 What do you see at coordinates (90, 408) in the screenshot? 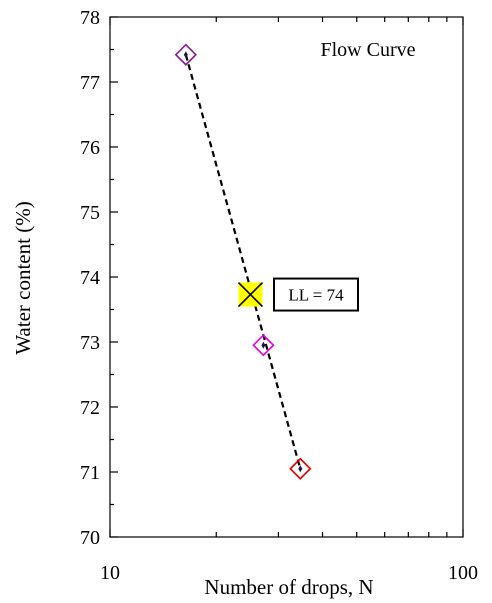
I see `y-tick-label: 72` at bounding box center [90, 408].